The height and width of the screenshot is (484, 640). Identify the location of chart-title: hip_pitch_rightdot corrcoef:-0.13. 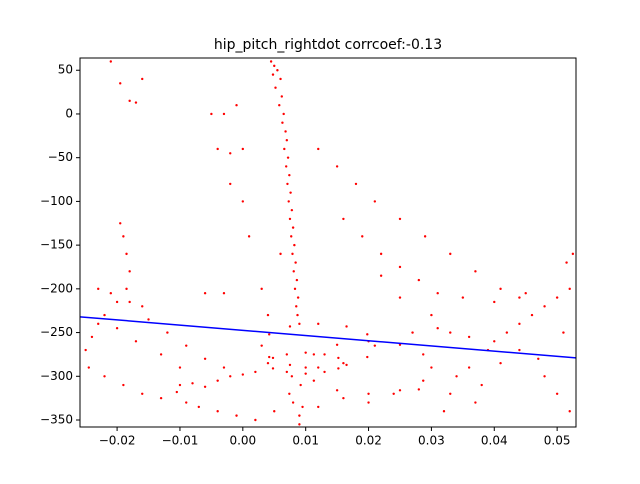
(328, 45).